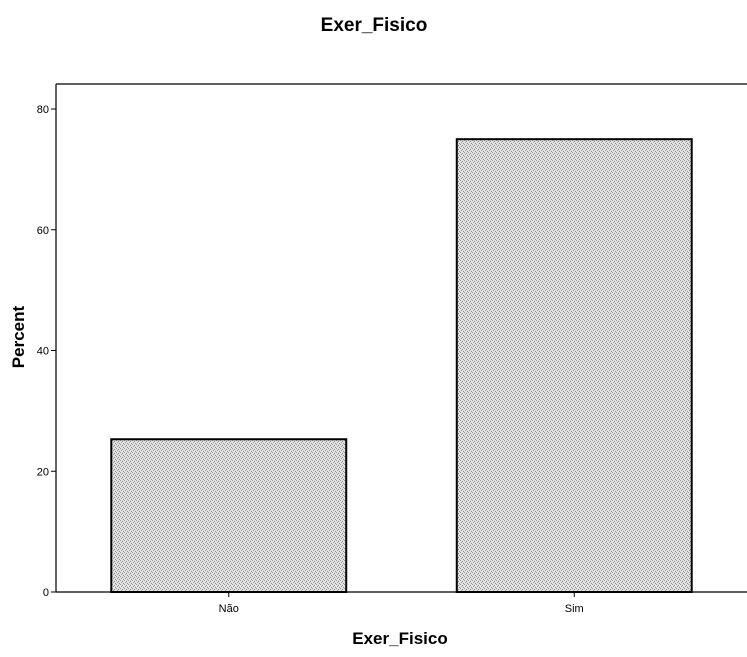 This screenshot has height=657, width=747. What do you see at coordinates (229, 515) in the screenshot?
I see `bar-nao` at bounding box center [229, 515].